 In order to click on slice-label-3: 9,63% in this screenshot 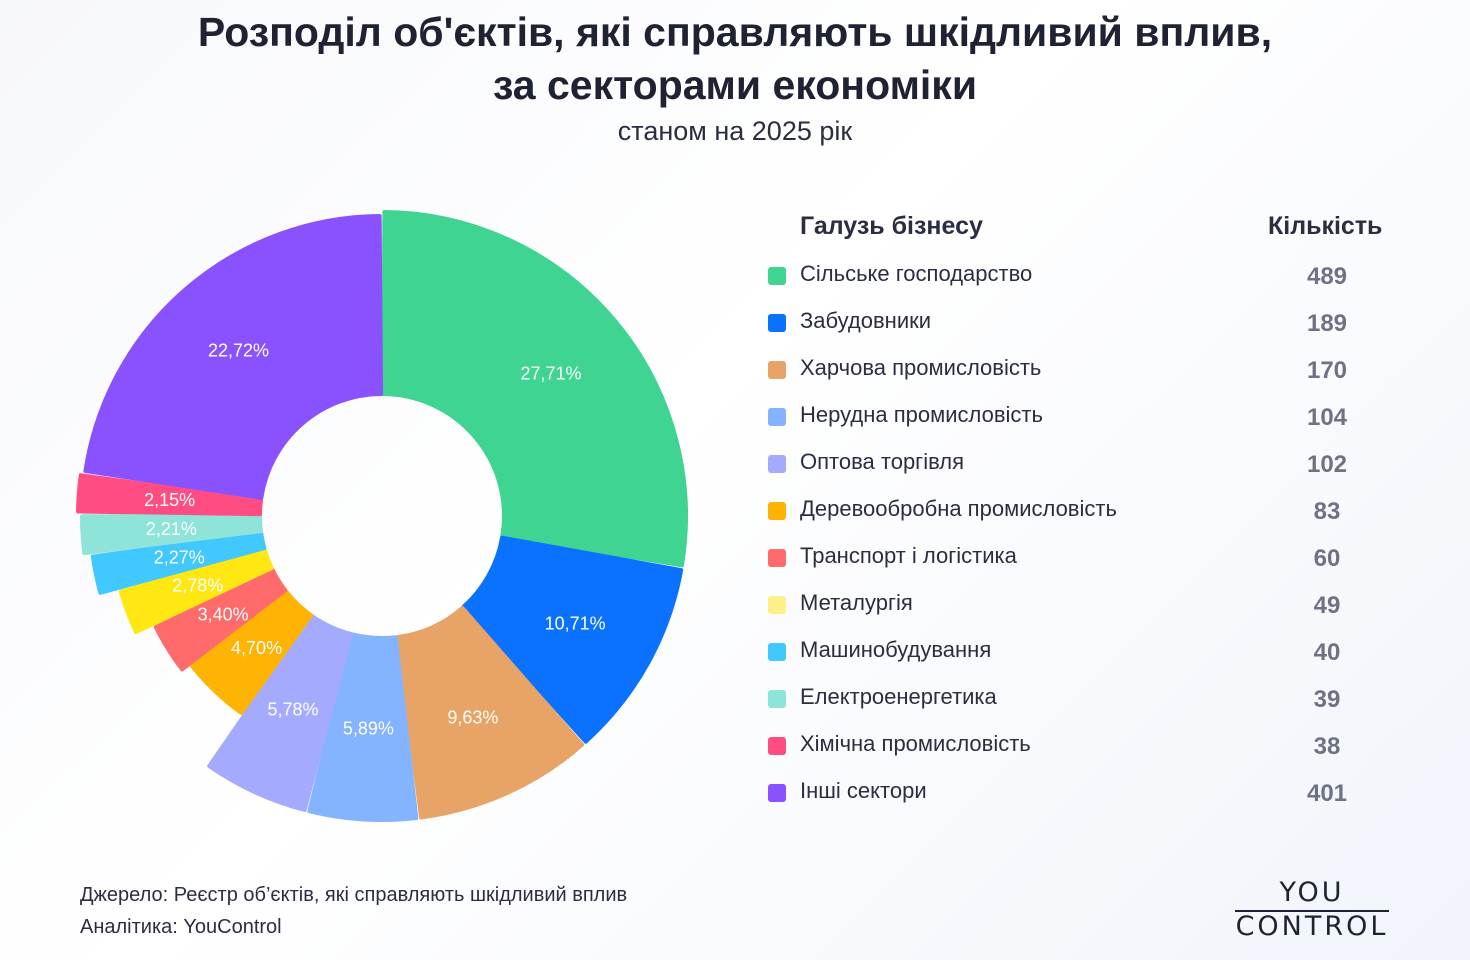, I will do `click(472, 717)`.